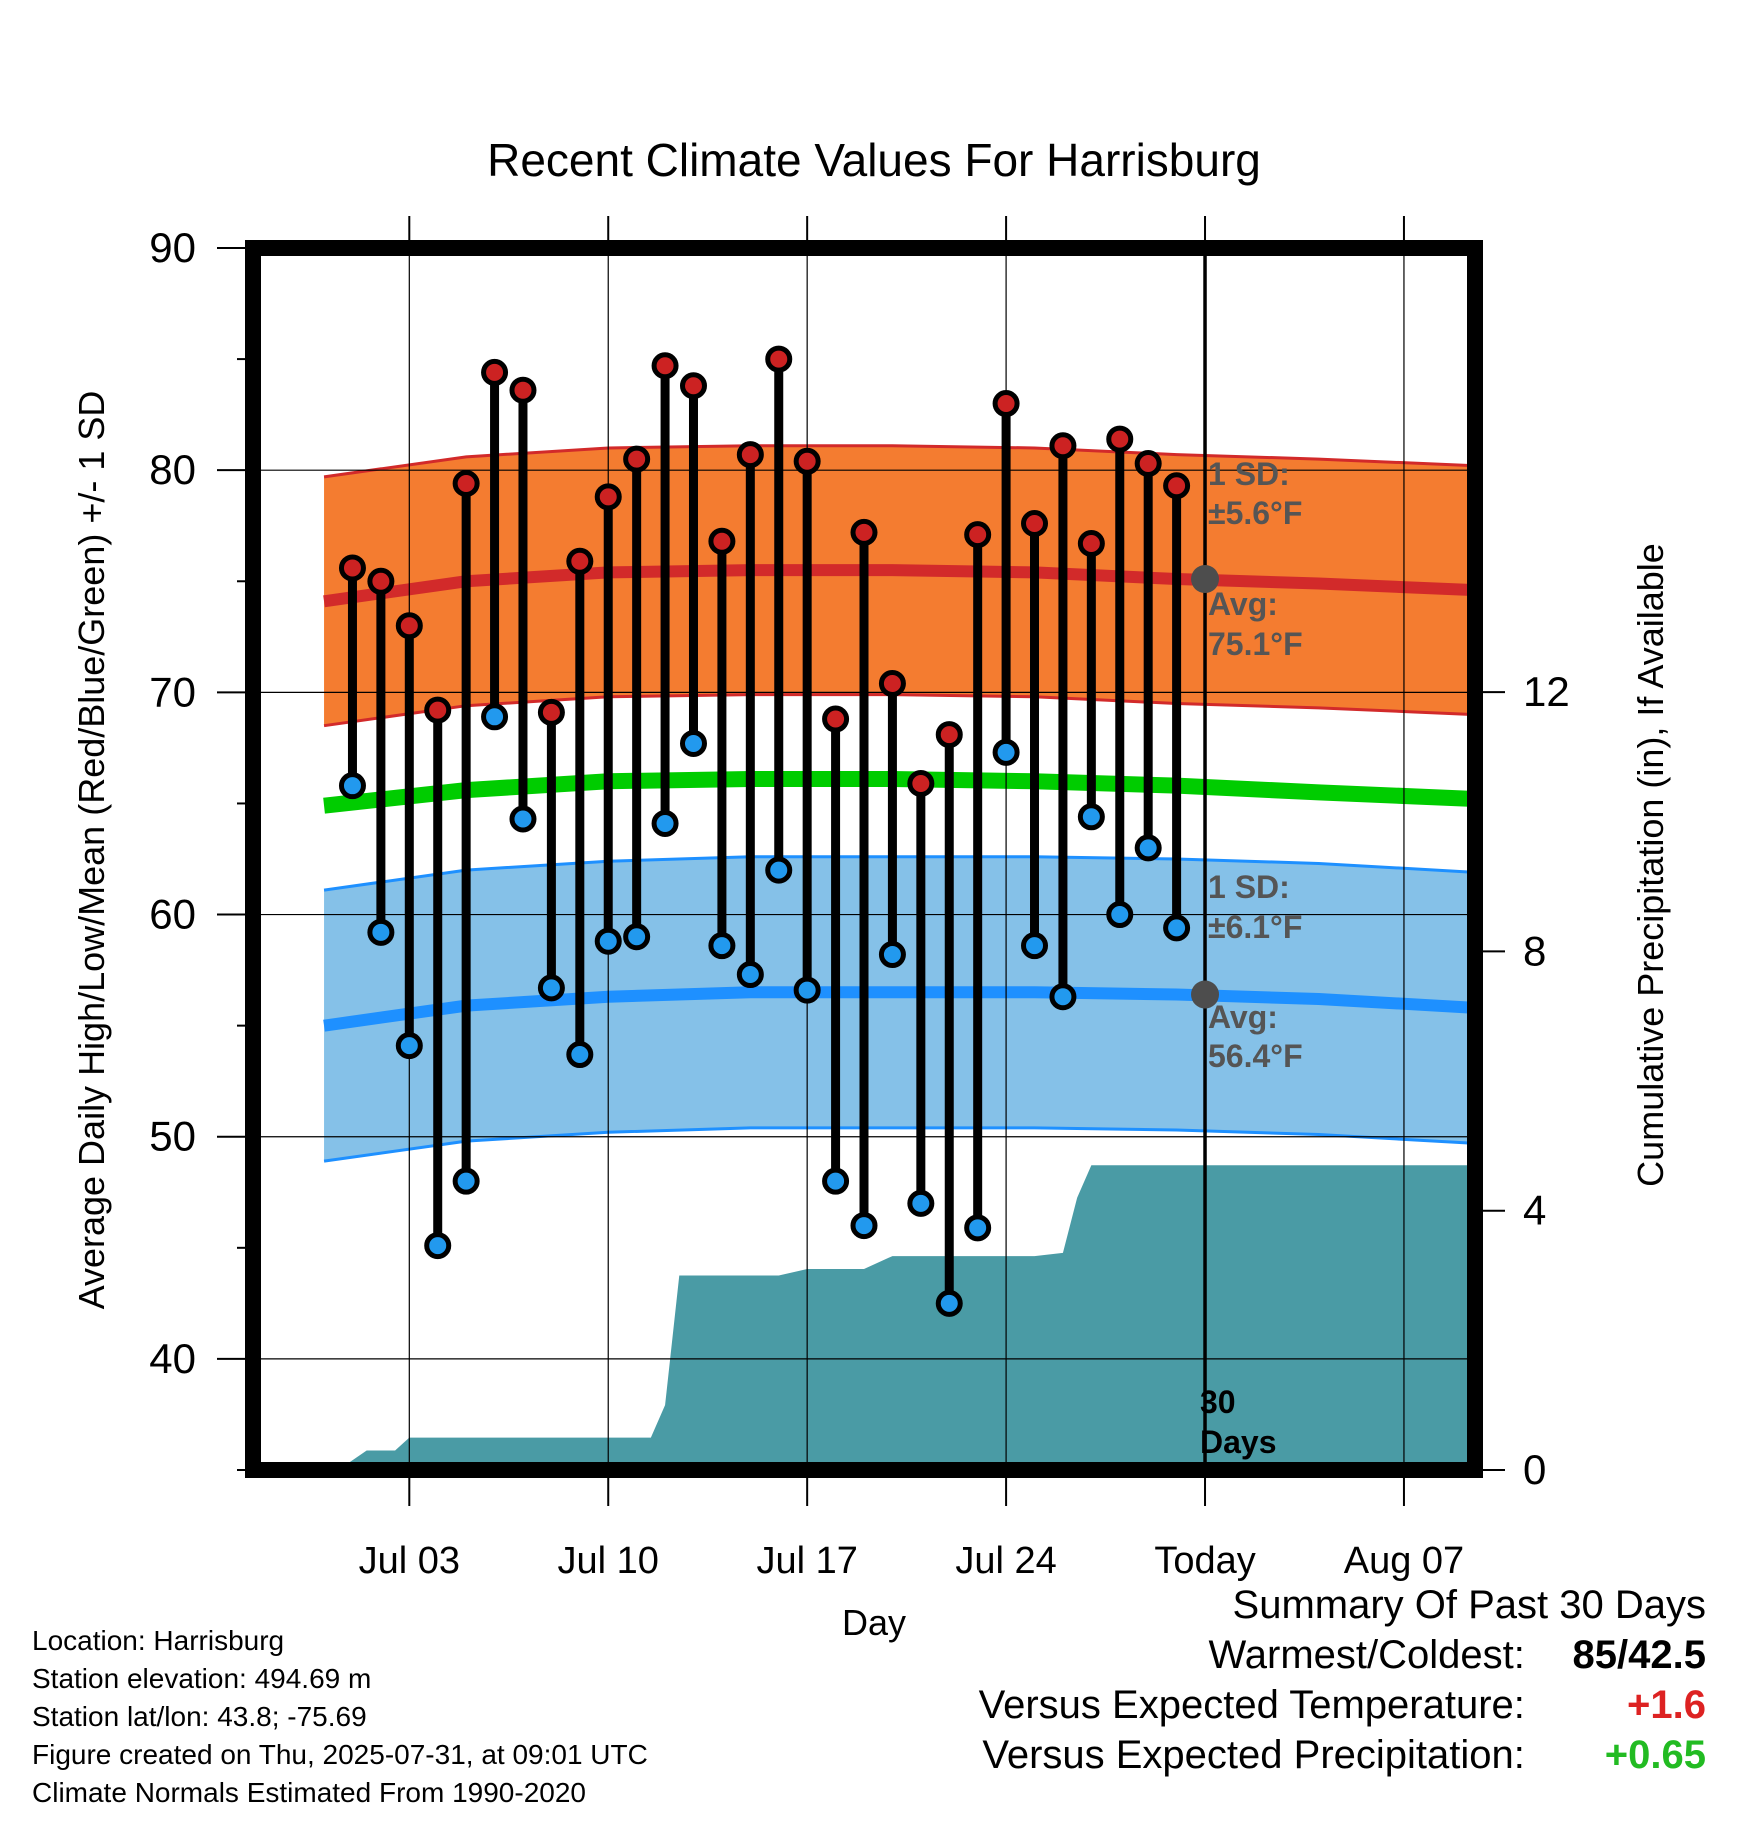  I want to click on high-normal-line, so click(899, 586).